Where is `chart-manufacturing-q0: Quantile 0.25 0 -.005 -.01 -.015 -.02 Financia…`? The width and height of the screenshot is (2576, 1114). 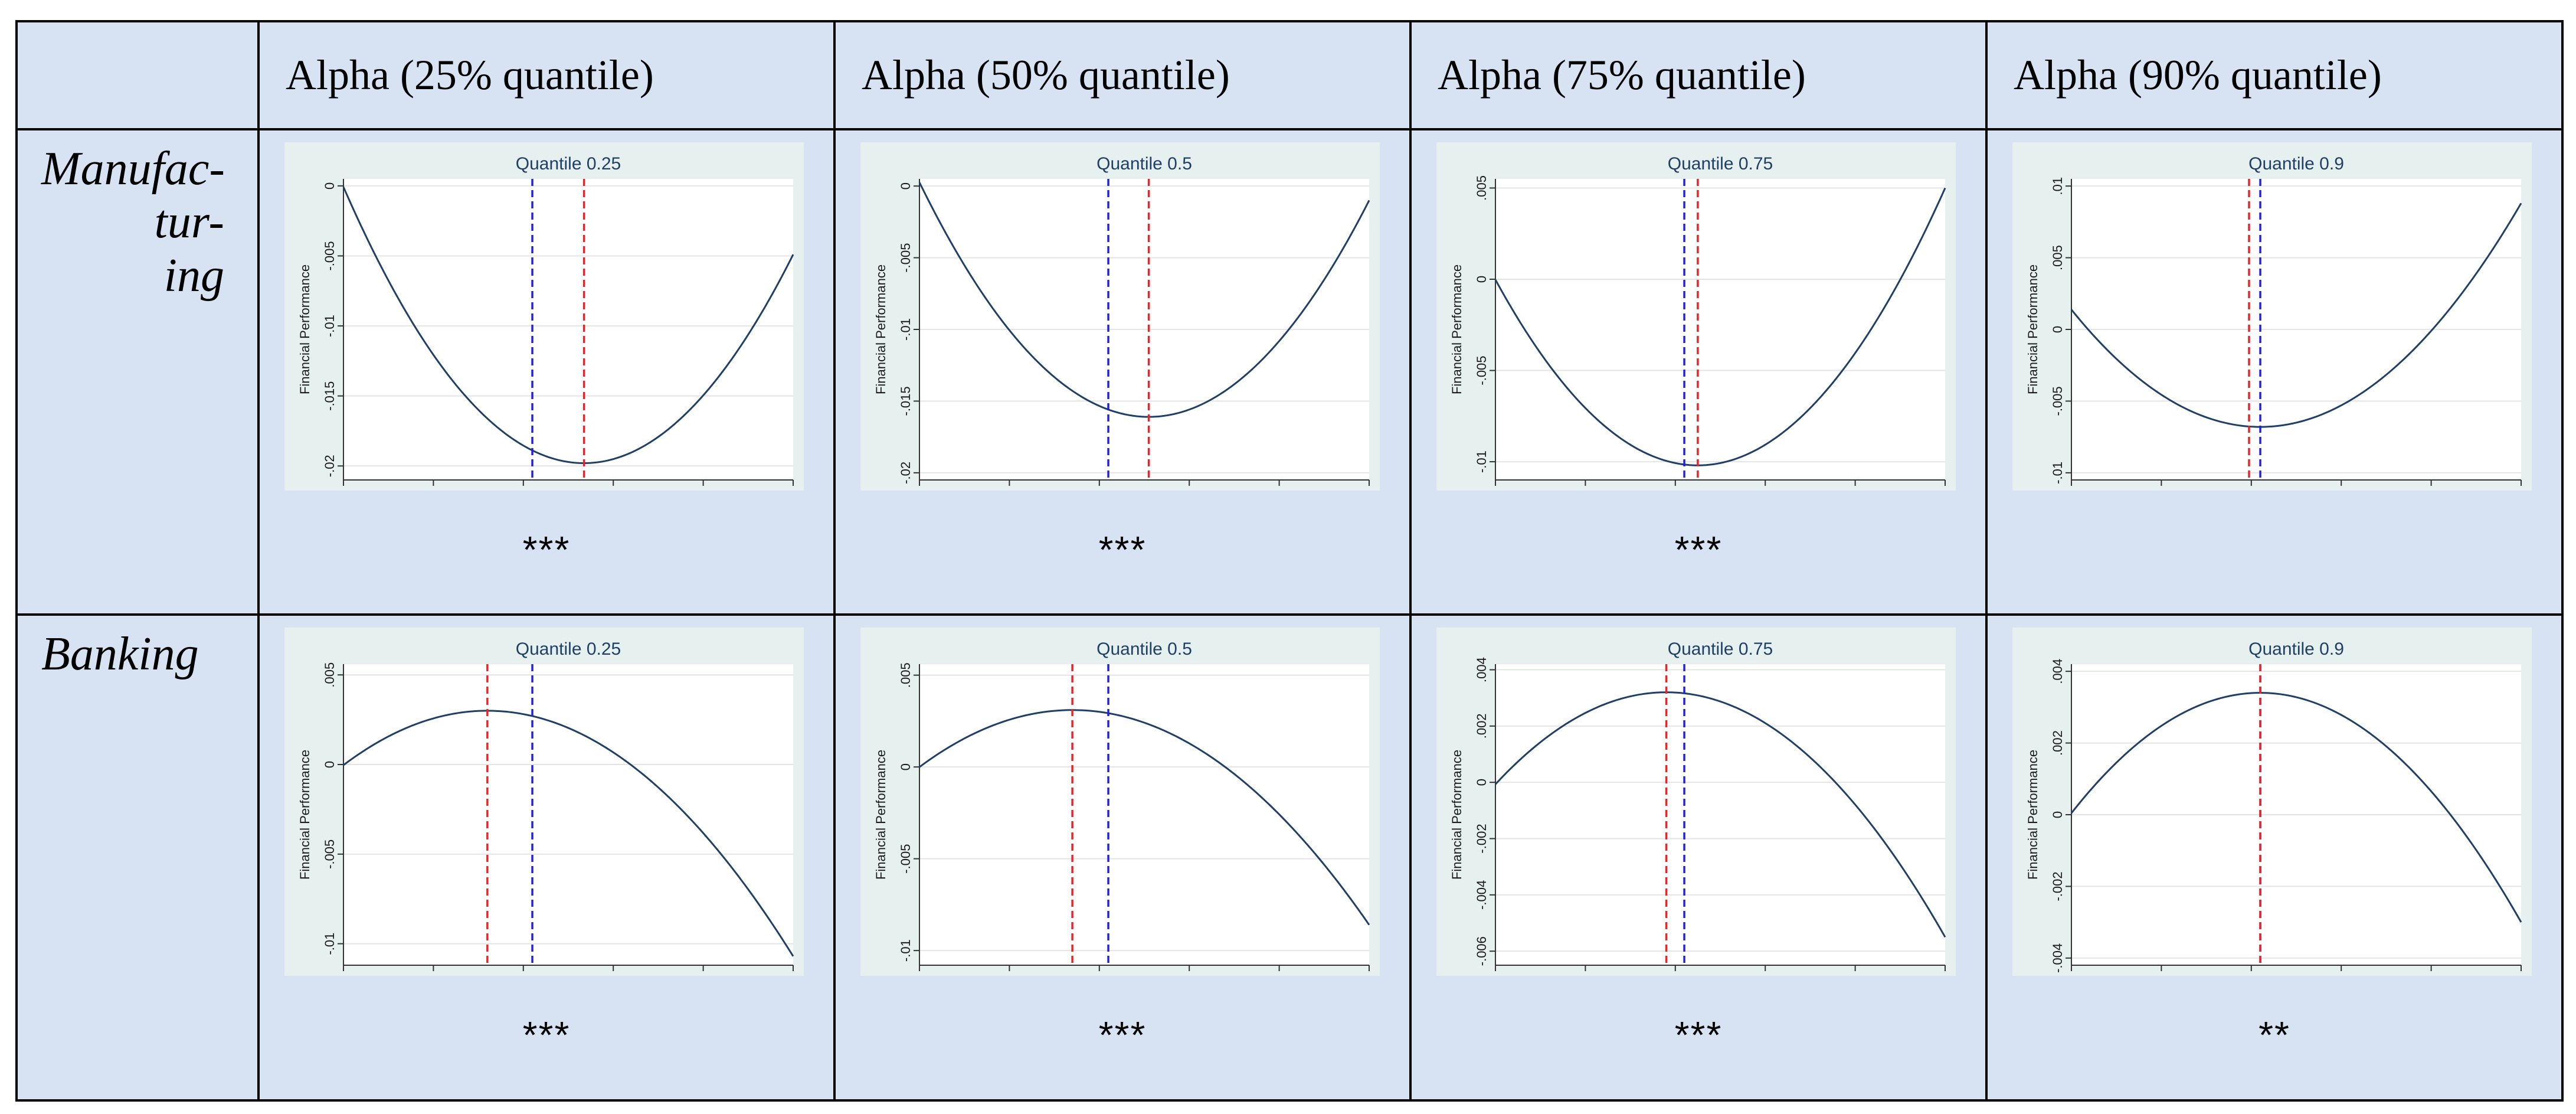 chart-manufacturing-q0: Quantile 0.25 0 -.005 -.01 -.015 -.02 Financia… is located at coordinates (544, 316).